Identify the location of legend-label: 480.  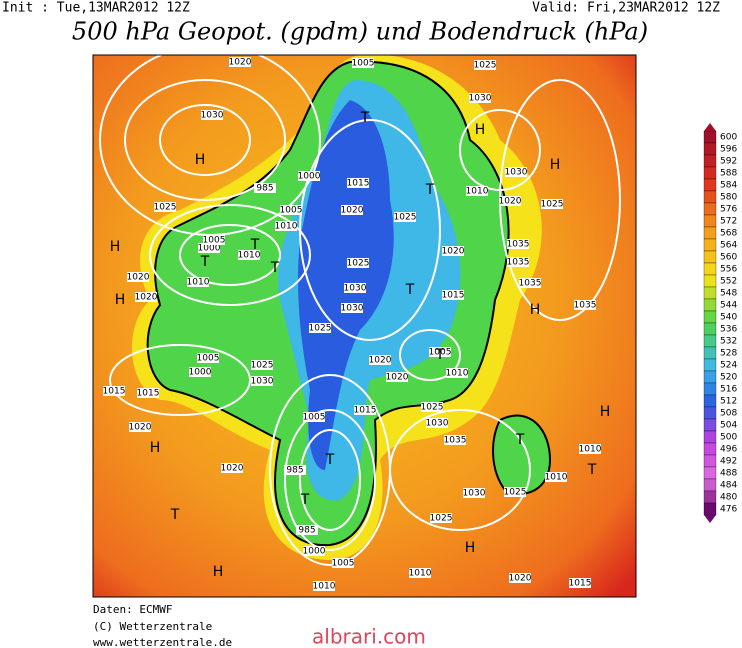
(728, 498).